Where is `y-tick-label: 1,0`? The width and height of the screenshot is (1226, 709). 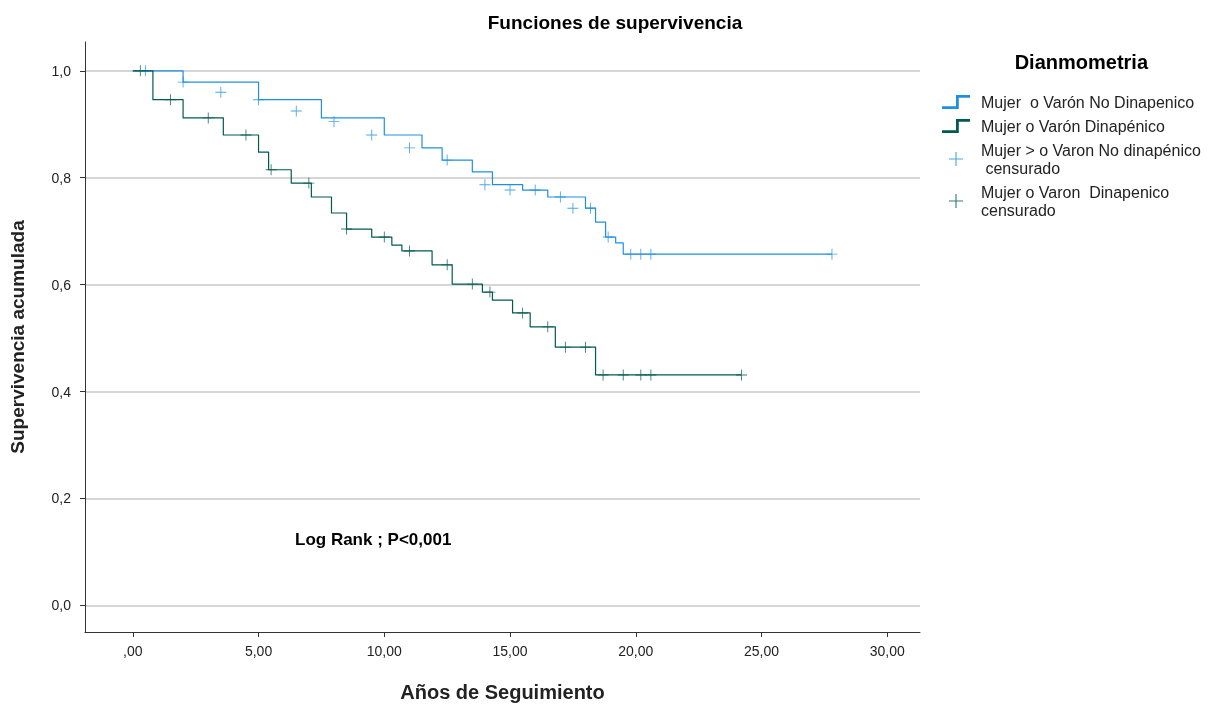
y-tick-label: 1,0 is located at coordinates (61, 70).